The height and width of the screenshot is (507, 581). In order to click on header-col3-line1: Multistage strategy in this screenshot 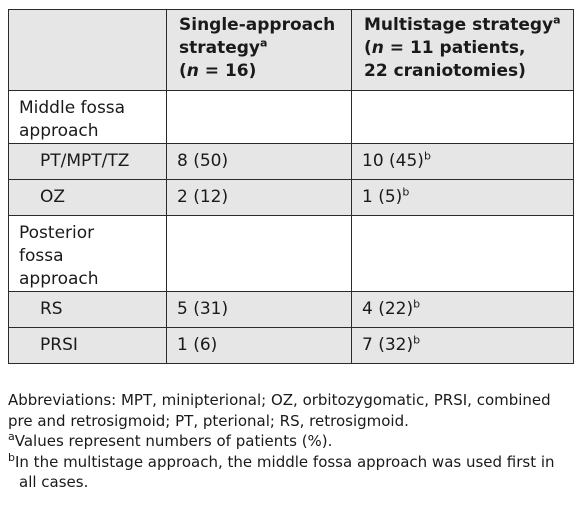, I will do `click(459, 25)`.